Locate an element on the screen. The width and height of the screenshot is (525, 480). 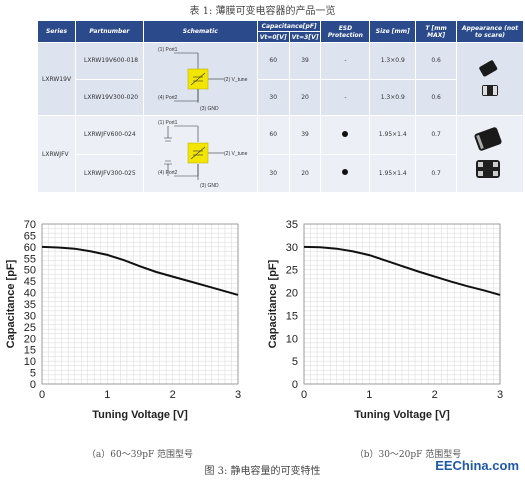
header-schematic: Schematic is located at coordinates (200, 31).